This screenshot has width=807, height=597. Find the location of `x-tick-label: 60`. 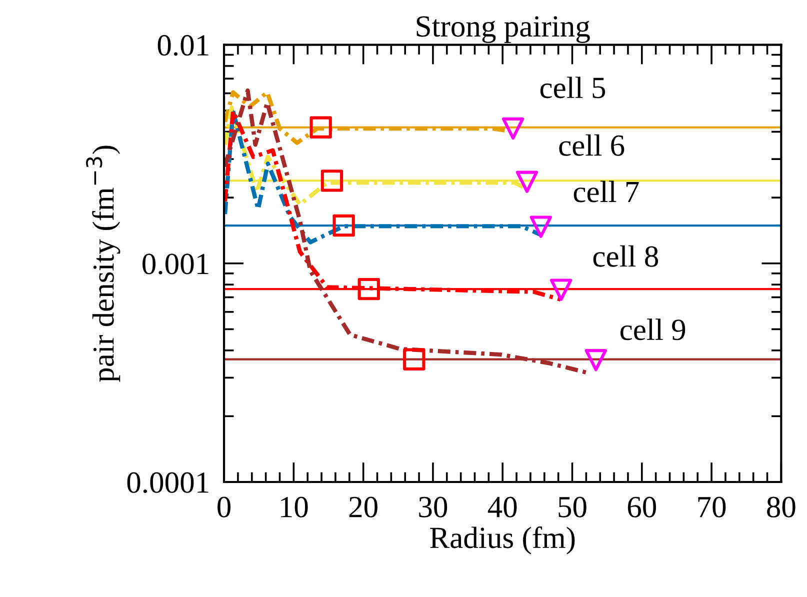

x-tick-label: 60 is located at coordinates (642, 507).